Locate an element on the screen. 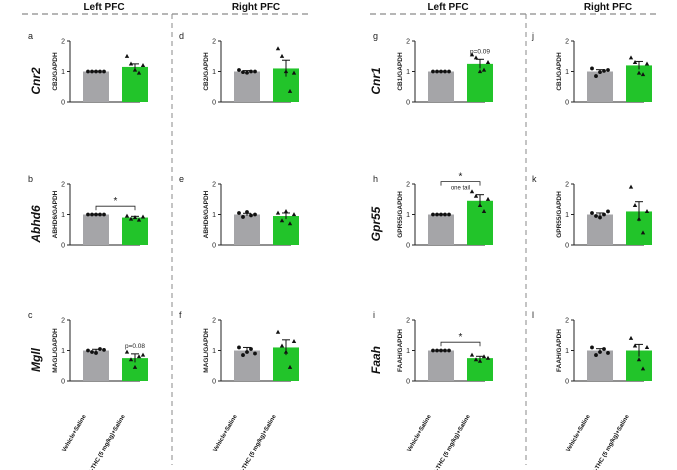 The width and height of the screenshot is (677, 470). gene-label-mgll: Mgll is located at coordinates (36, 359).